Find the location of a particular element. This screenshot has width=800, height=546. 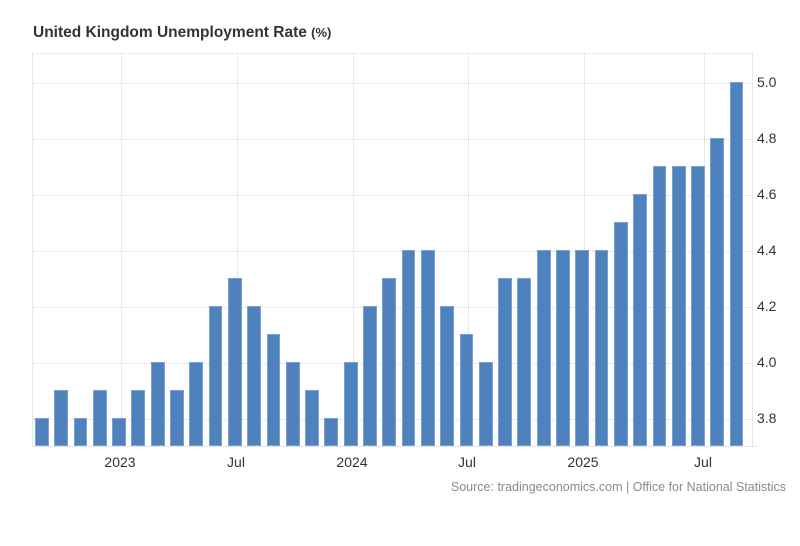

x-tick-label: 2023 is located at coordinates (120, 462).